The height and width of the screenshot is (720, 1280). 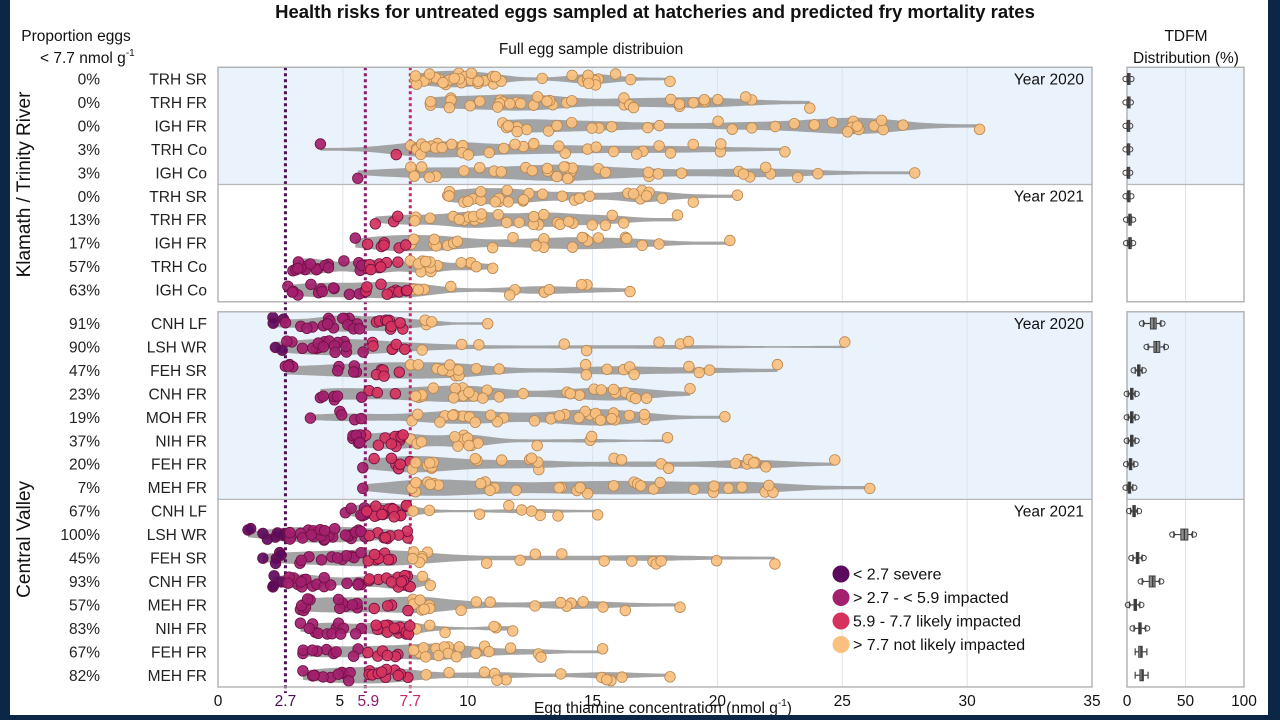 What do you see at coordinates (789, 707) in the screenshot?
I see `x-axis-label-close: )` at bounding box center [789, 707].